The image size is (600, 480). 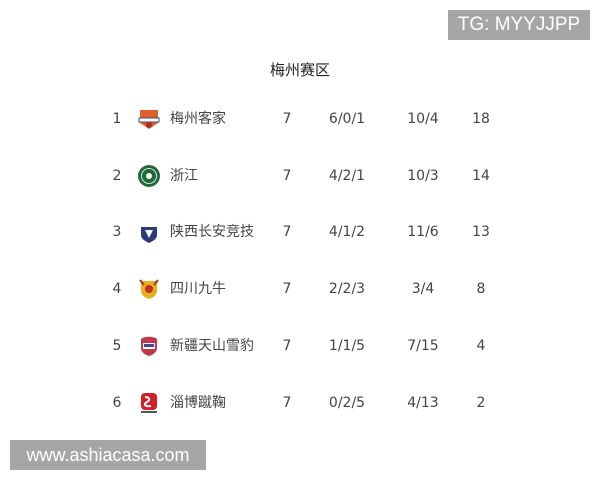 What do you see at coordinates (423, 289) in the screenshot?
I see `goals-for-against: 3/4` at bounding box center [423, 289].